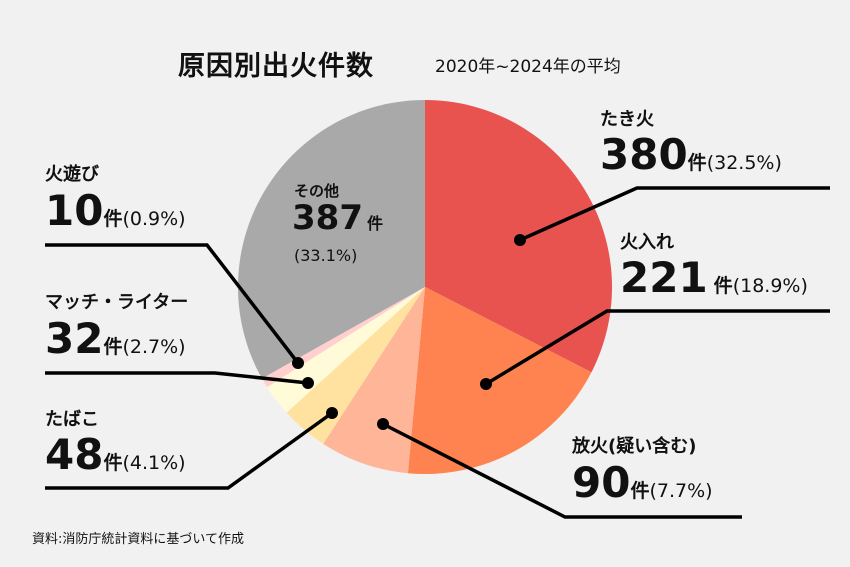  I want to click on leader-hiasobi, so click(172, 304).